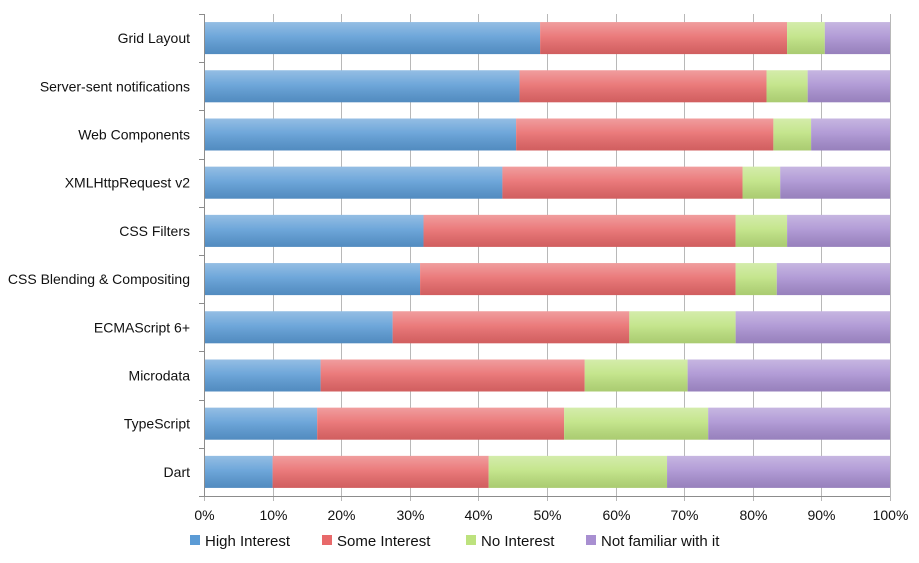  Describe the element at coordinates (684, 515) in the screenshot. I see `x-tick-label: 70%` at that location.